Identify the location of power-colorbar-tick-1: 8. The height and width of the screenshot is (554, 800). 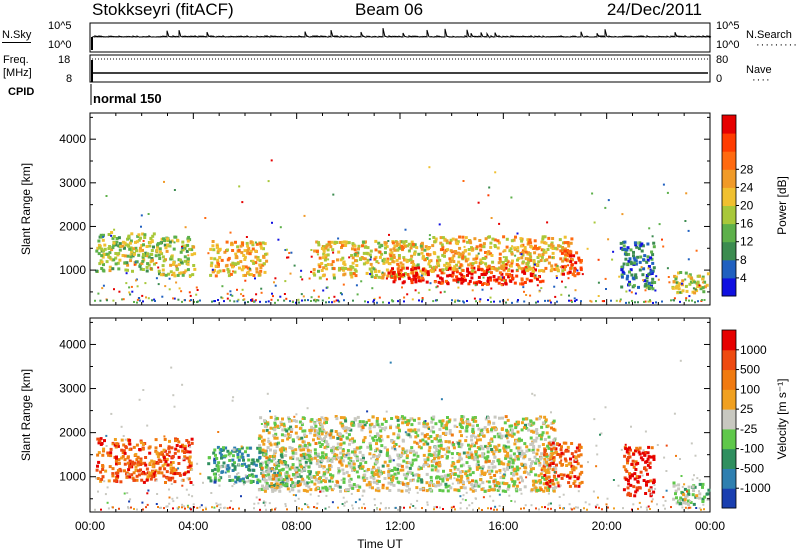
(743, 260).